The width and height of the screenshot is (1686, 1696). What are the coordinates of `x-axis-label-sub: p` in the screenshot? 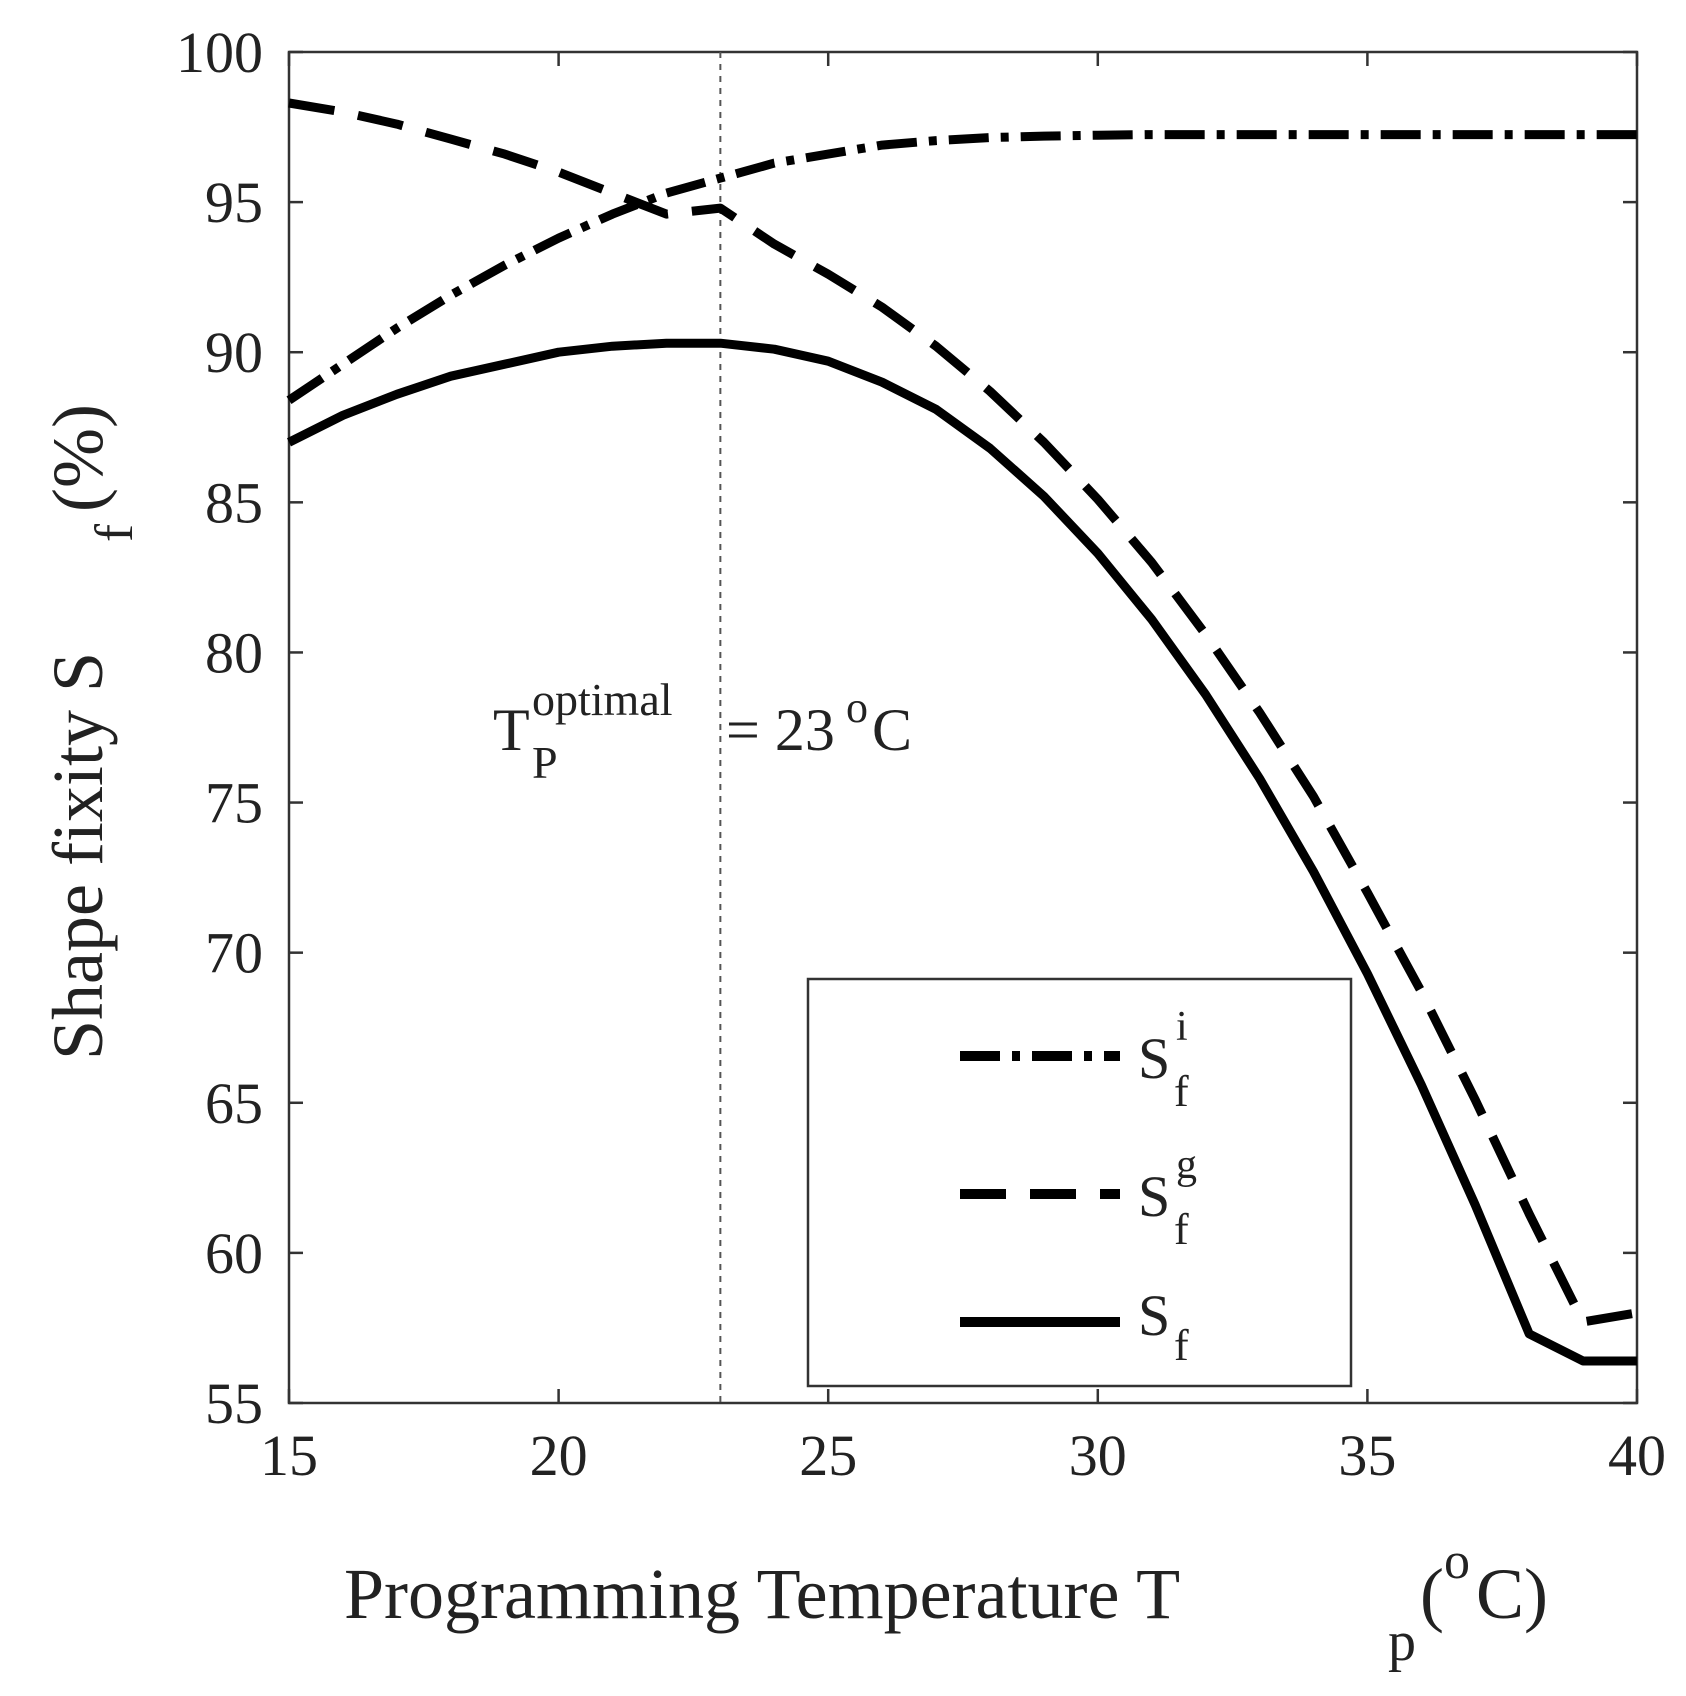 It's located at (1402, 1642).